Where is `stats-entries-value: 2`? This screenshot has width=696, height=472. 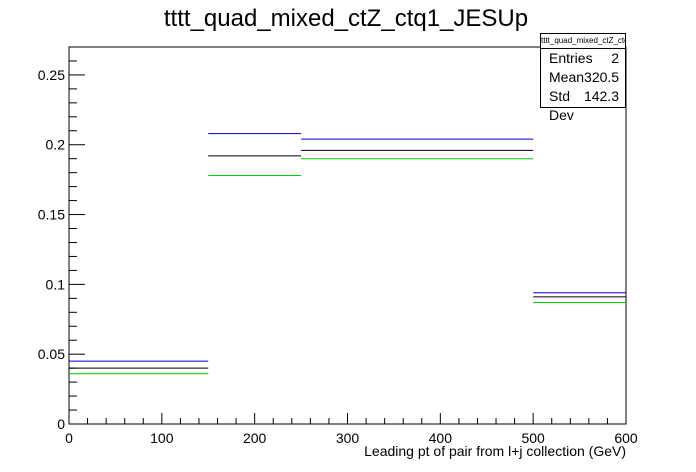
stats-entries-value: 2 is located at coordinates (615, 58).